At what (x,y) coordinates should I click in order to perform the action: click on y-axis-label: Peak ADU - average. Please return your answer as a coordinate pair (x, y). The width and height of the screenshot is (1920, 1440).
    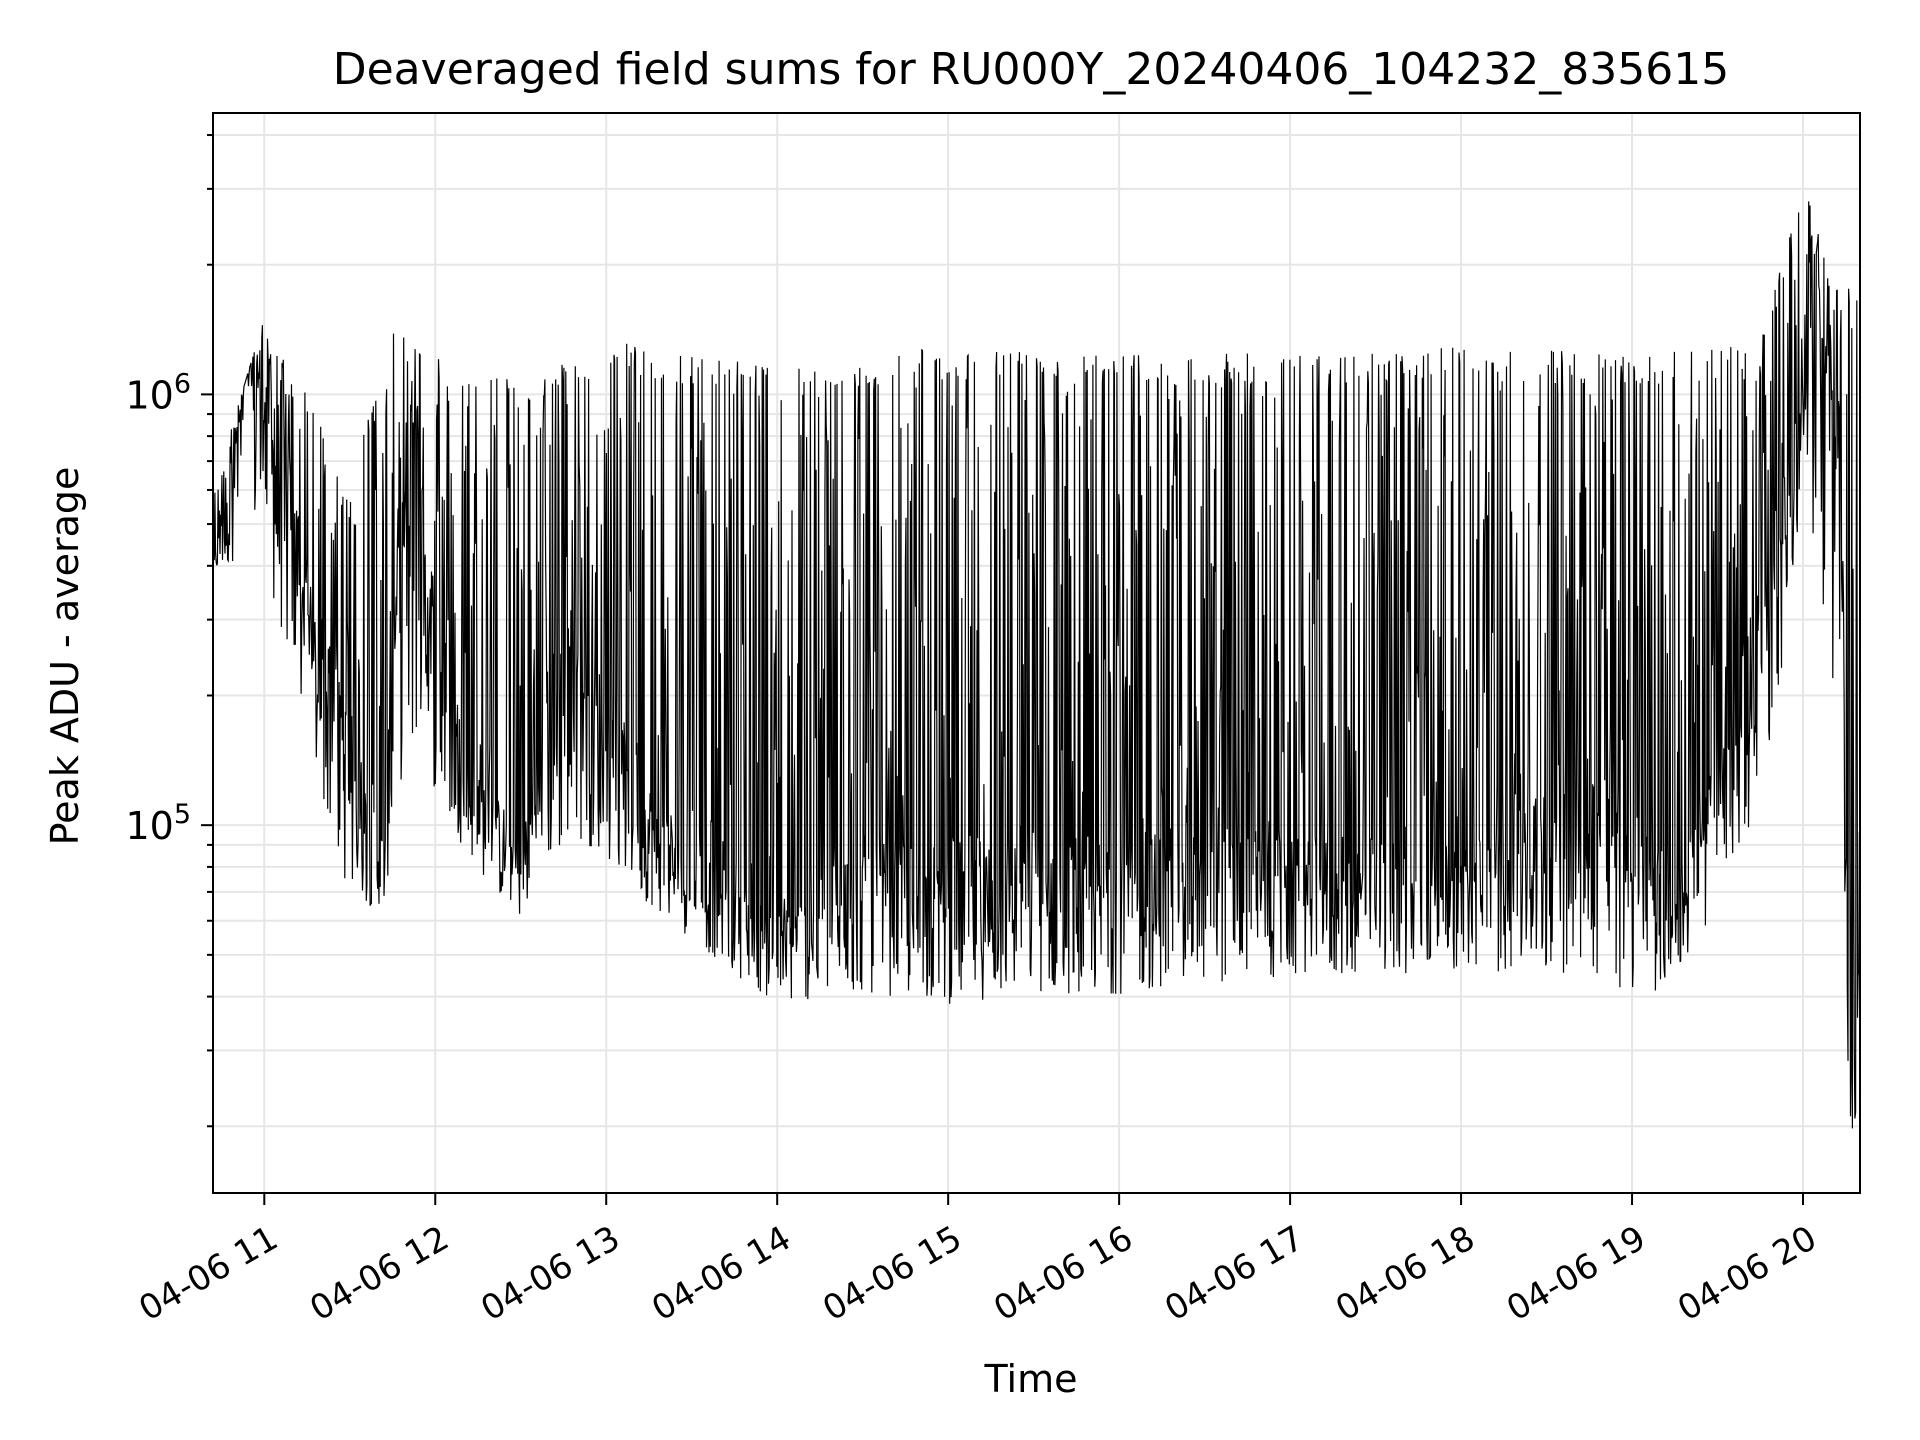
    Looking at the image, I should click on (65, 656).